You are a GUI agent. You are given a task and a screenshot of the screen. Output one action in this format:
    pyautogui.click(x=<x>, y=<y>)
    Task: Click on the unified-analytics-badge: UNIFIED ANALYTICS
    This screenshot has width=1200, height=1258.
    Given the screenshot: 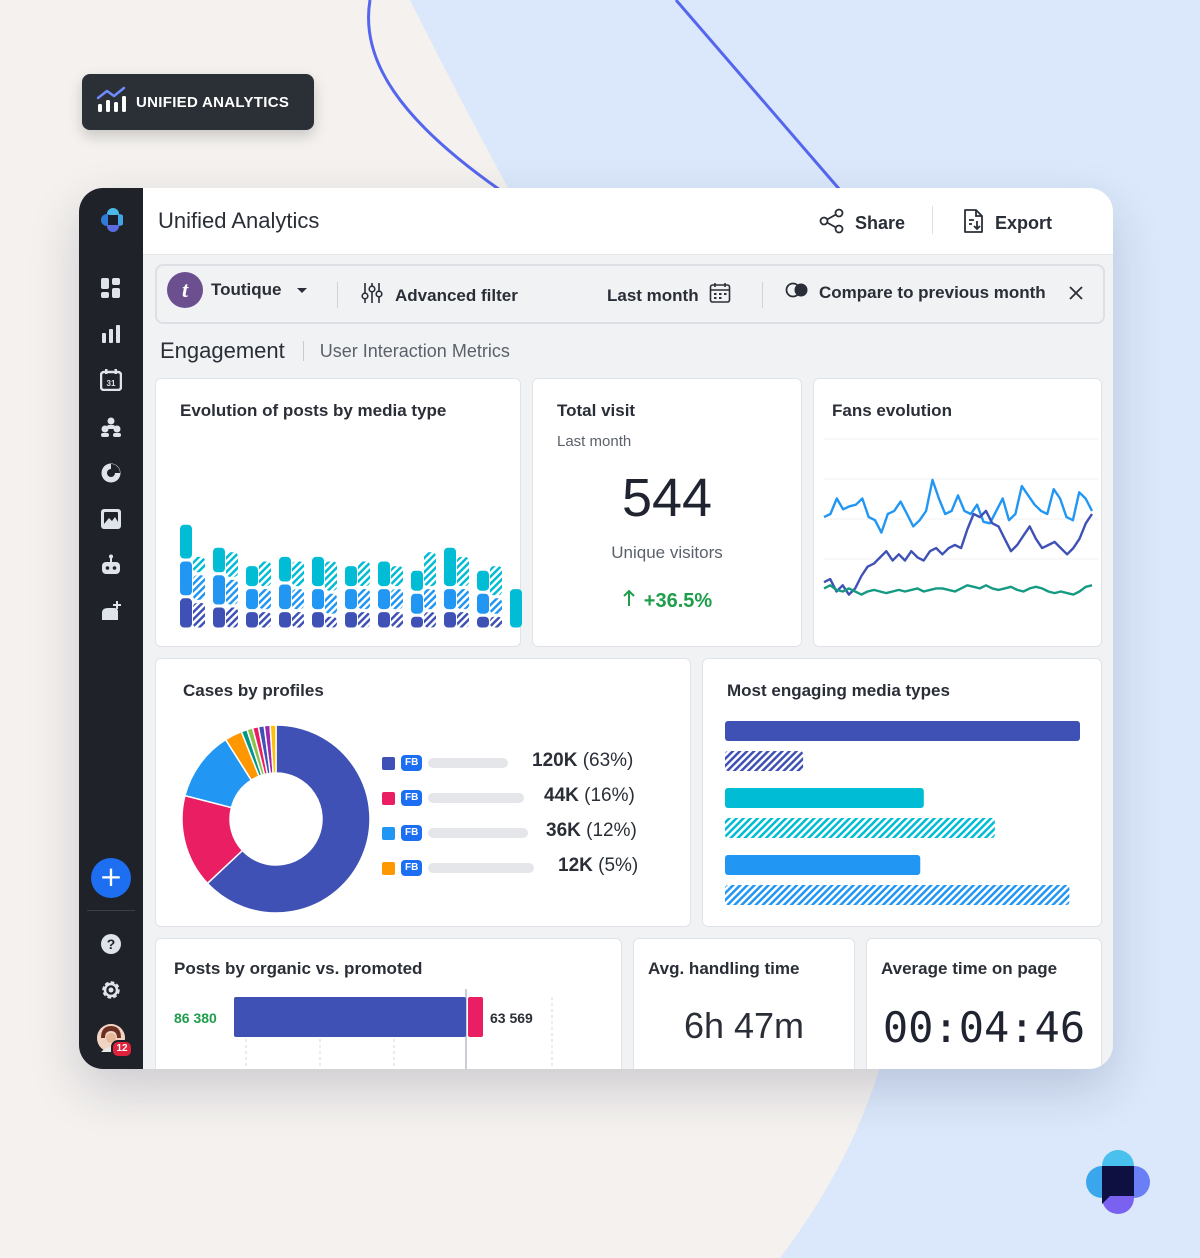 What is the action you would take?
    pyautogui.click(x=198, y=102)
    